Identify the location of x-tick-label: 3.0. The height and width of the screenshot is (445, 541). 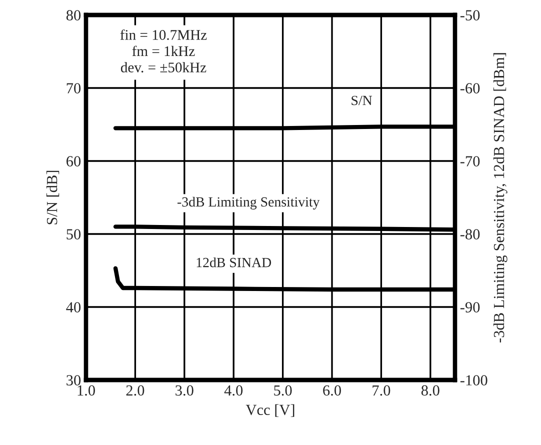
(185, 390).